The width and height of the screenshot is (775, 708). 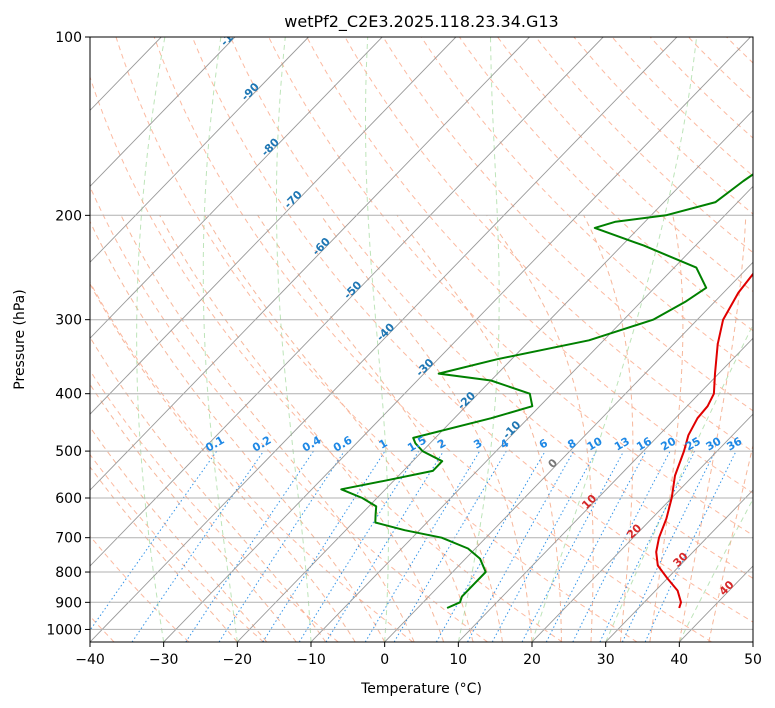 I want to click on dry-adiabat-label: -50, so click(x=352, y=289).